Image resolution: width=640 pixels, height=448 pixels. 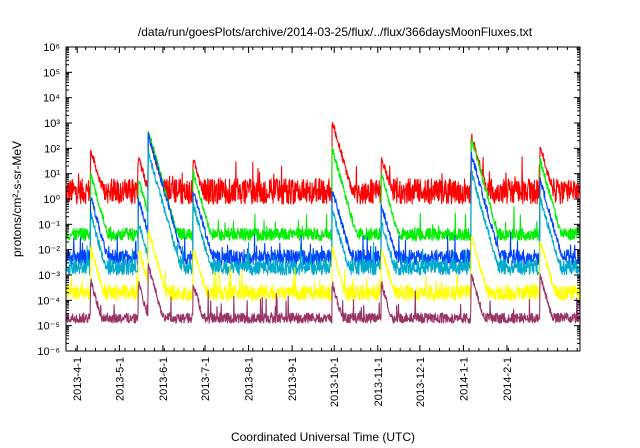 What do you see at coordinates (51, 48) in the screenshot?
I see `y-tick-label: 10⁶` at bounding box center [51, 48].